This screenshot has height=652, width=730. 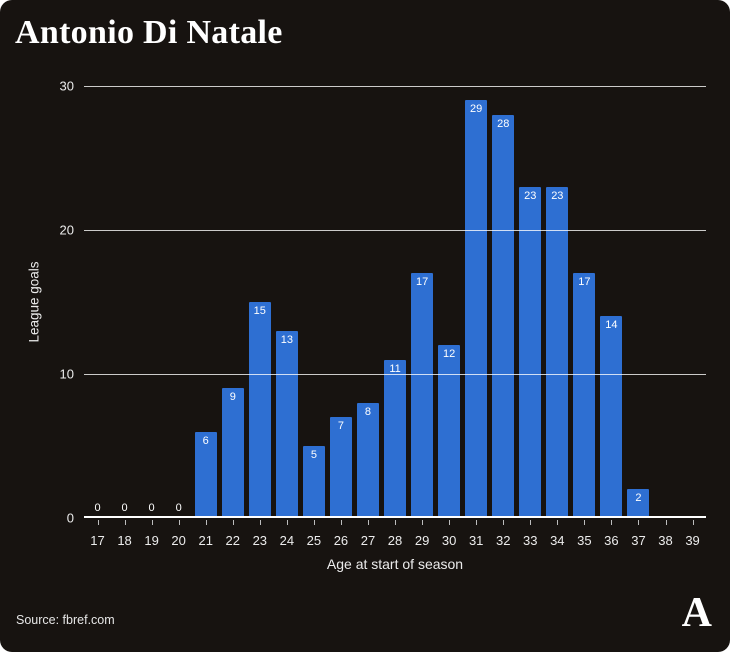 What do you see at coordinates (692, 317) in the screenshot?
I see `bar-column: 39` at bounding box center [692, 317].